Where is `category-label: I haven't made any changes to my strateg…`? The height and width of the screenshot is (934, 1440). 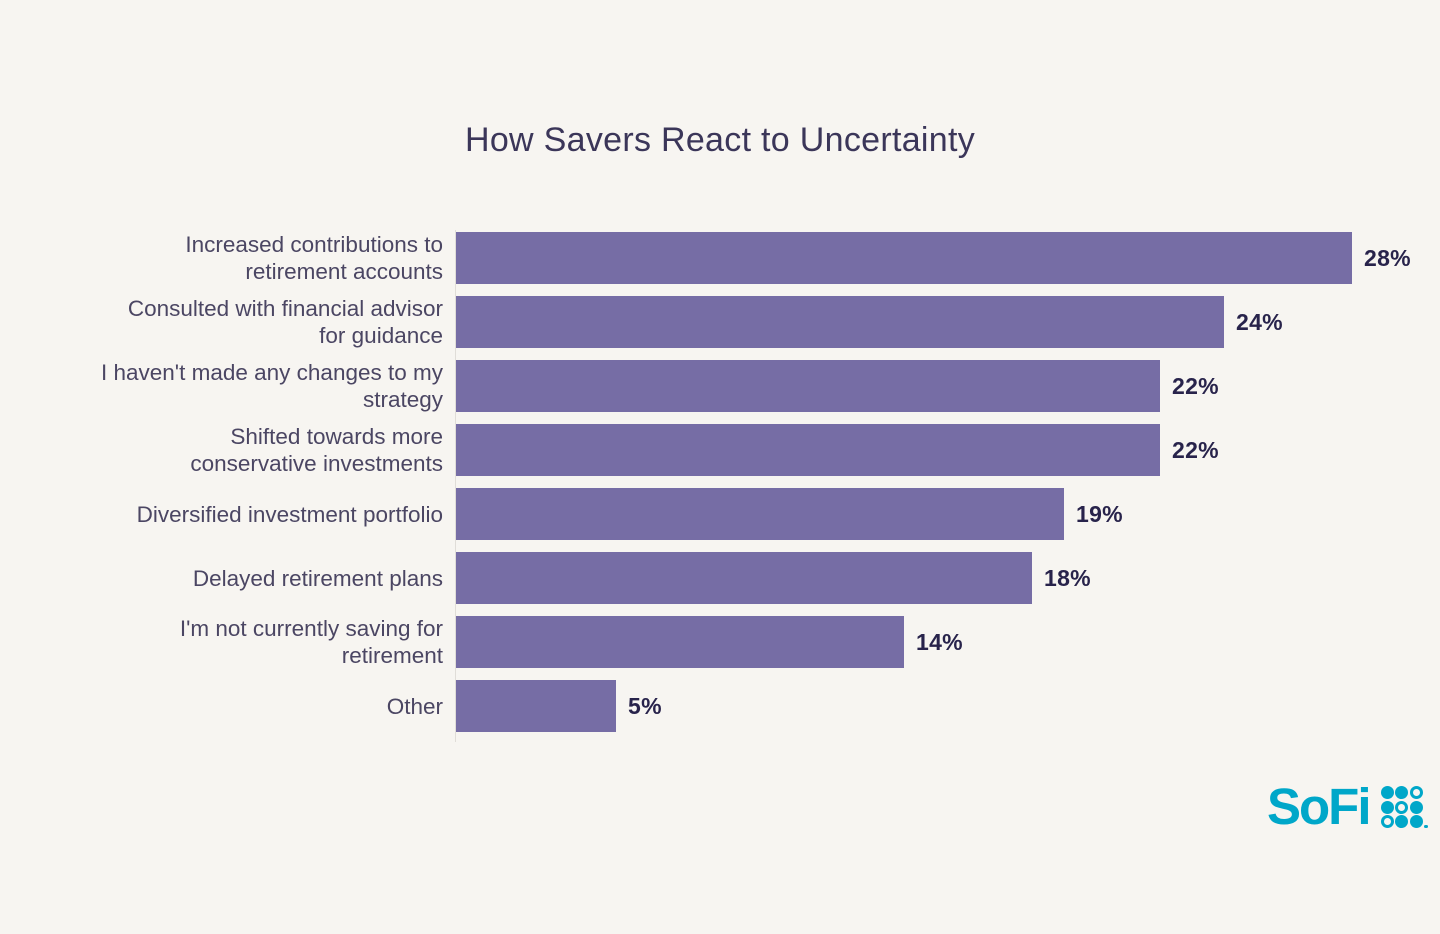
category-label: I haven't made any changes to my strateg… is located at coordinates (272, 386).